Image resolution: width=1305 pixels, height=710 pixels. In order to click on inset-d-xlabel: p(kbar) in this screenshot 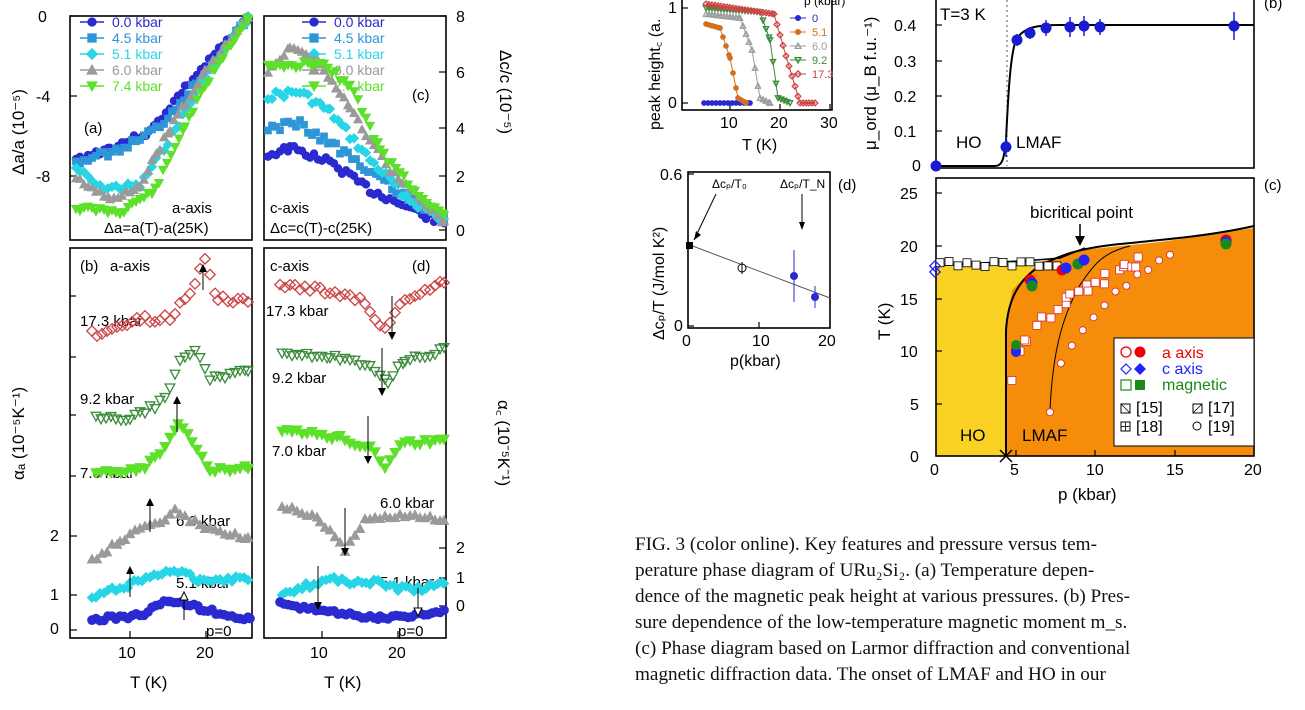, I will do `click(755, 361)`.